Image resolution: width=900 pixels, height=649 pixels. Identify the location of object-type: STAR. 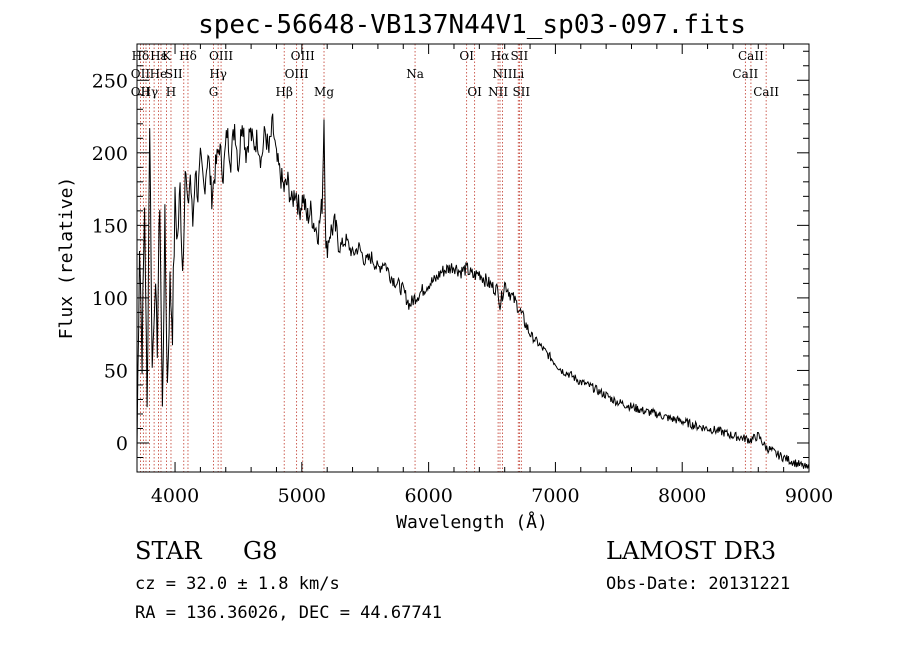
(168, 551).